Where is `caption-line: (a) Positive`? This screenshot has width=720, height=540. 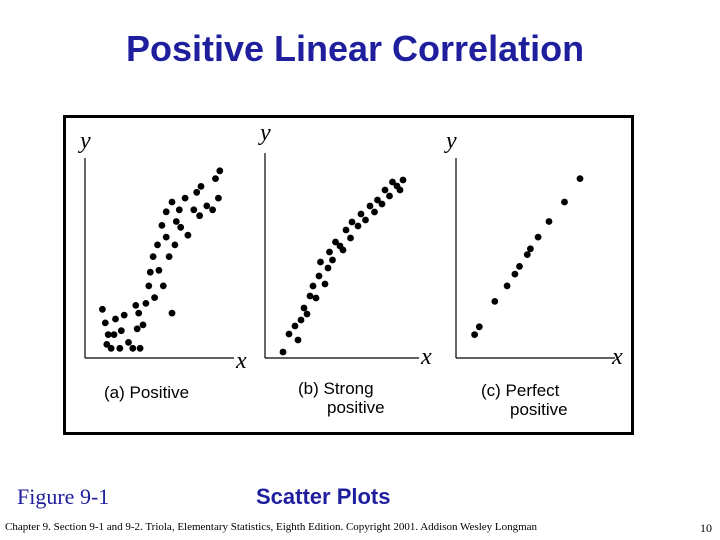 caption-line: (a) Positive is located at coordinates (147, 392).